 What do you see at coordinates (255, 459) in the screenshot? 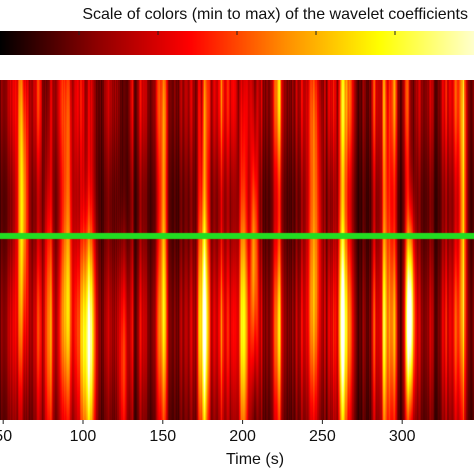
I see `x-axis-label: Time (s)` at bounding box center [255, 459].